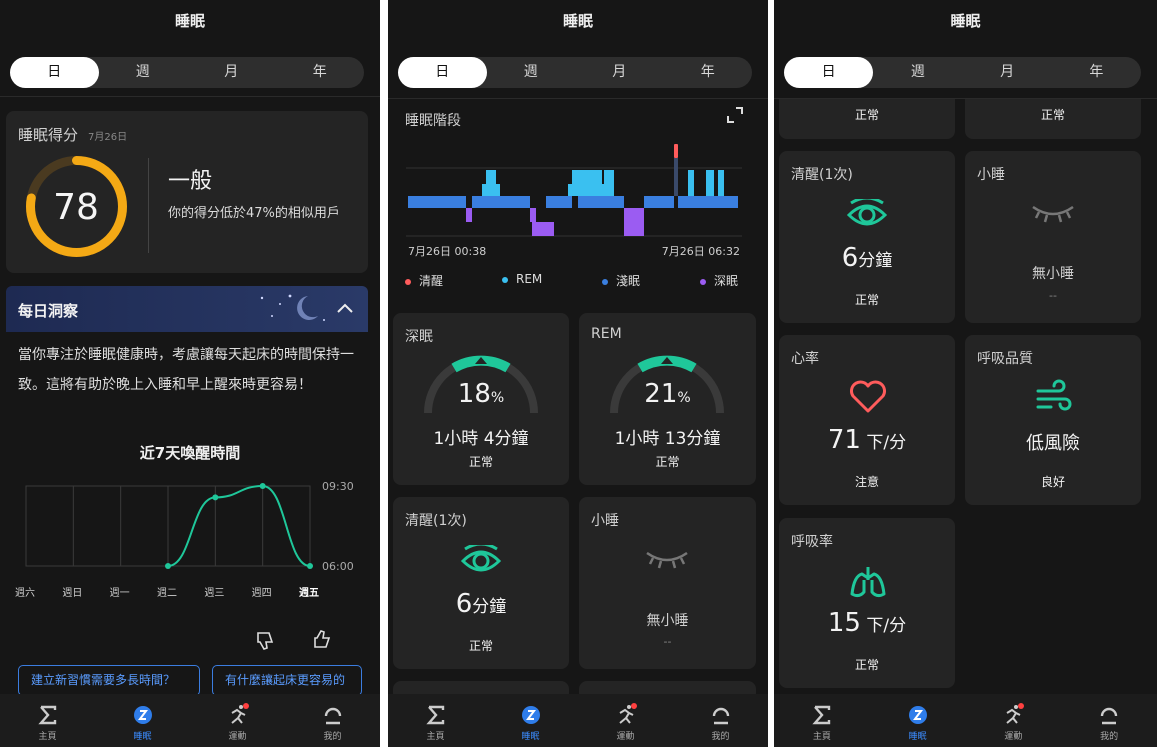 This screenshot has height=747, width=1157. What do you see at coordinates (108, 137) in the screenshot?
I see `score-date: 7月26日` at bounding box center [108, 137].